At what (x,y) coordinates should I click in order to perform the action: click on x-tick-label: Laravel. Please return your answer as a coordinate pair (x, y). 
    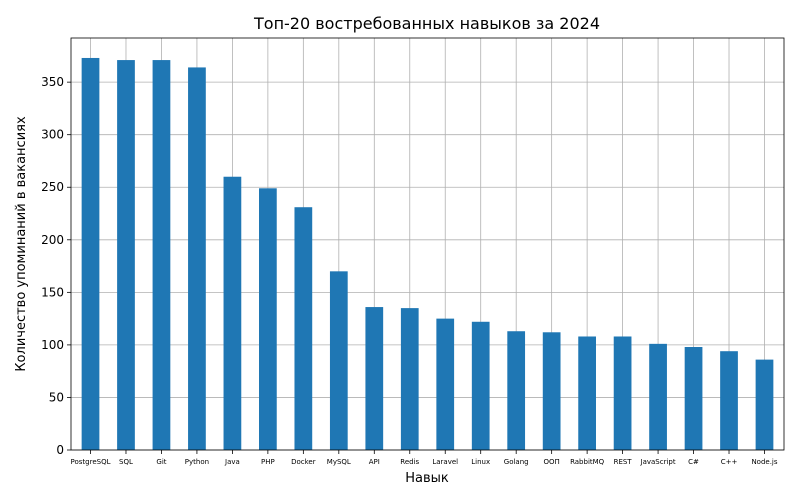
    Looking at the image, I should click on (445, 462).